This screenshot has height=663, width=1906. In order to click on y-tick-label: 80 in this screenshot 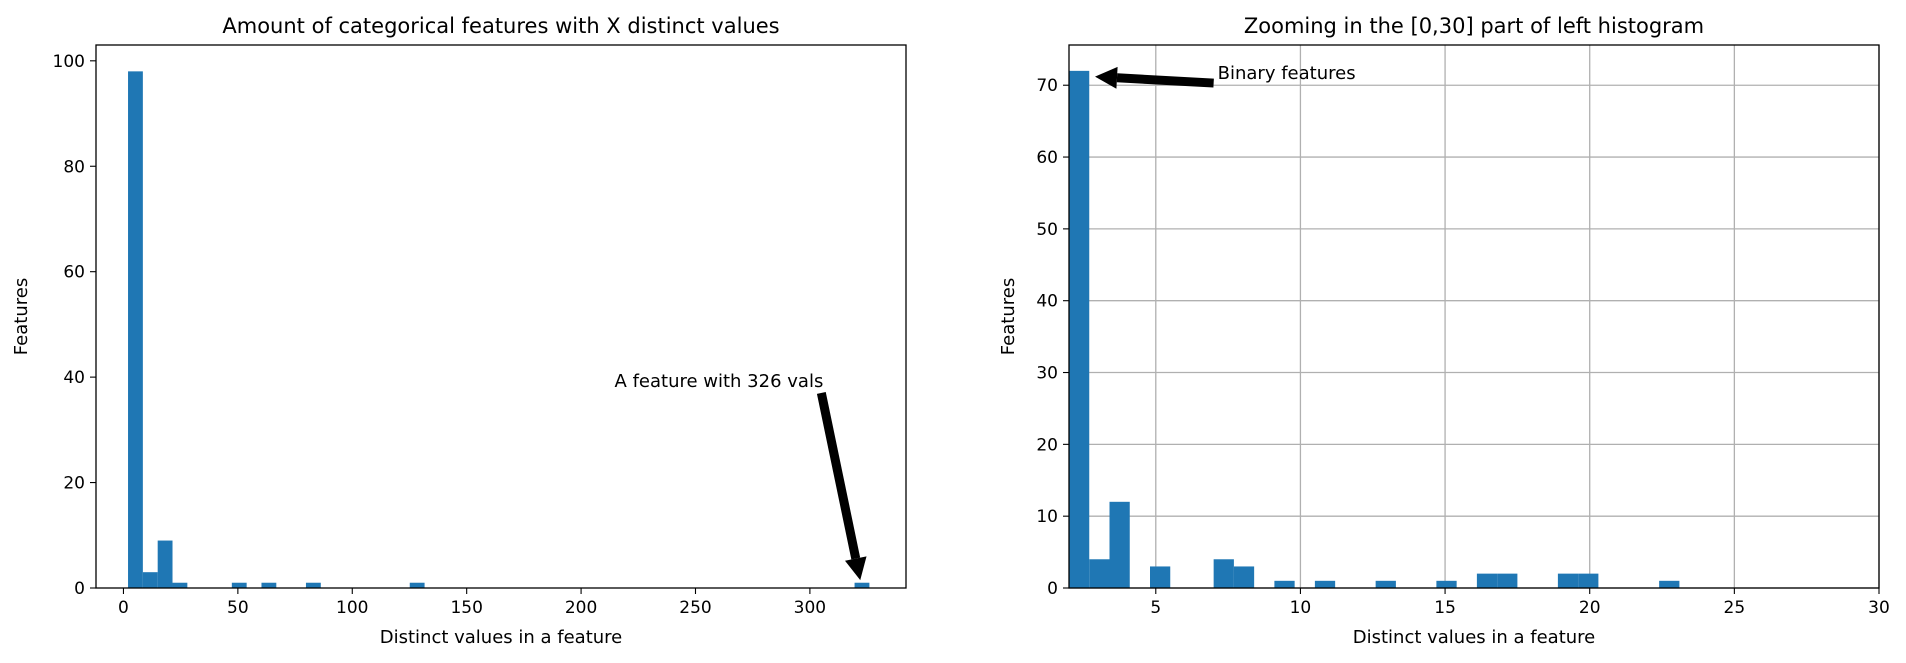, I will do `click(74, 167)`.